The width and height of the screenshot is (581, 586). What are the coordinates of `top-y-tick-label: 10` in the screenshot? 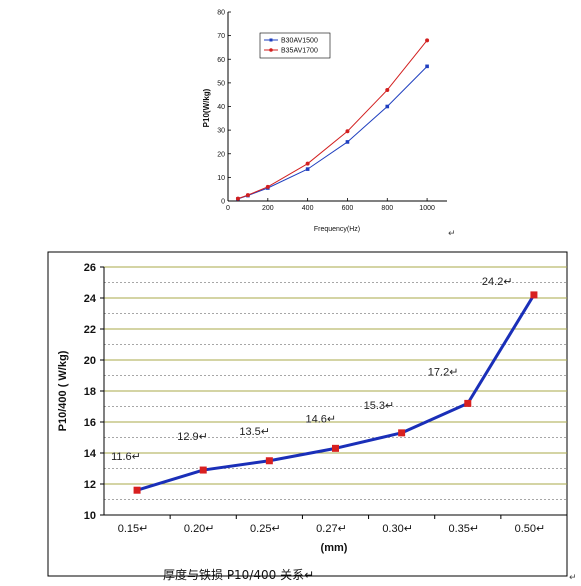 It's located at (221, 178).